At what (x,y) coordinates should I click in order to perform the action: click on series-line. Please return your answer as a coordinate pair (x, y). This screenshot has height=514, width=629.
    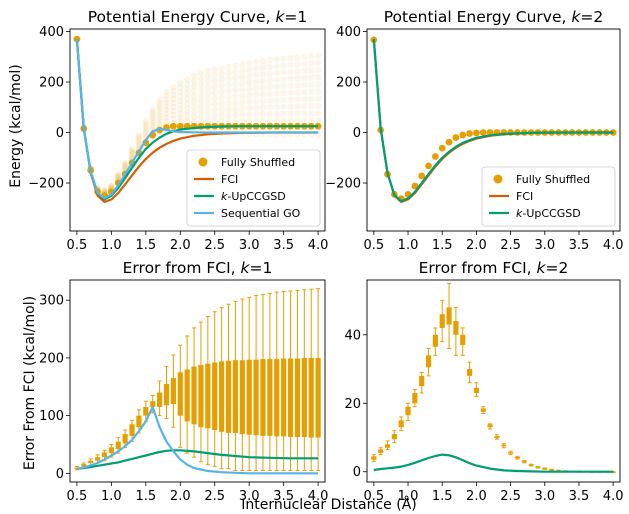
    Looking at the image, I should click on (493, 463).